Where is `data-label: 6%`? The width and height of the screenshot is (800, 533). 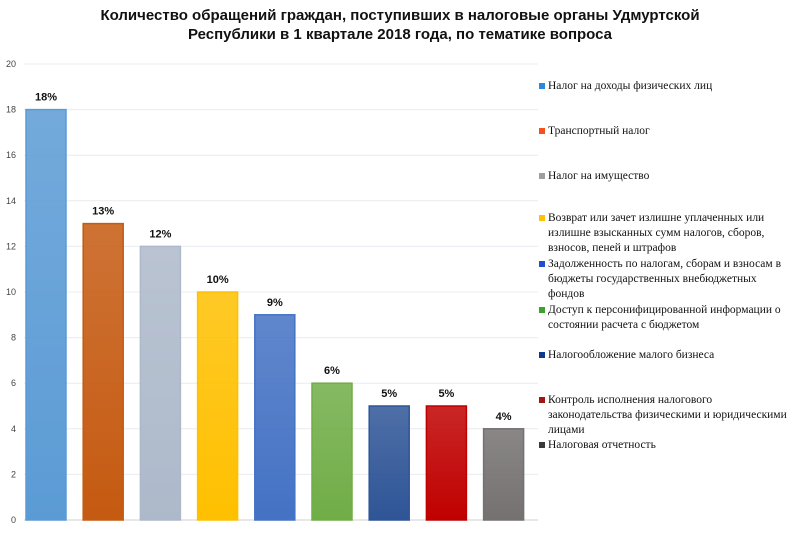
data-label: 6% is located at coordinates (332, 371).